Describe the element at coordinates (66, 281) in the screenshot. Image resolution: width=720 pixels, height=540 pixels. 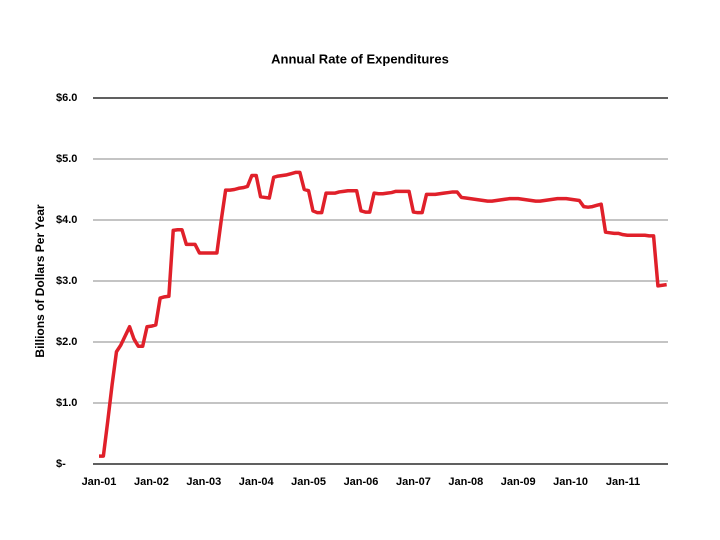
I see `y-tick-label: $3.0` at that location.